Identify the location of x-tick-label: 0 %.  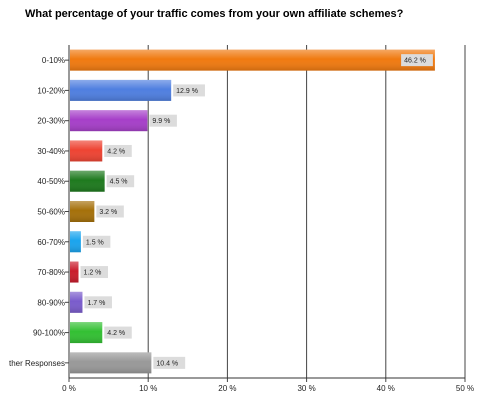
(69, 388).